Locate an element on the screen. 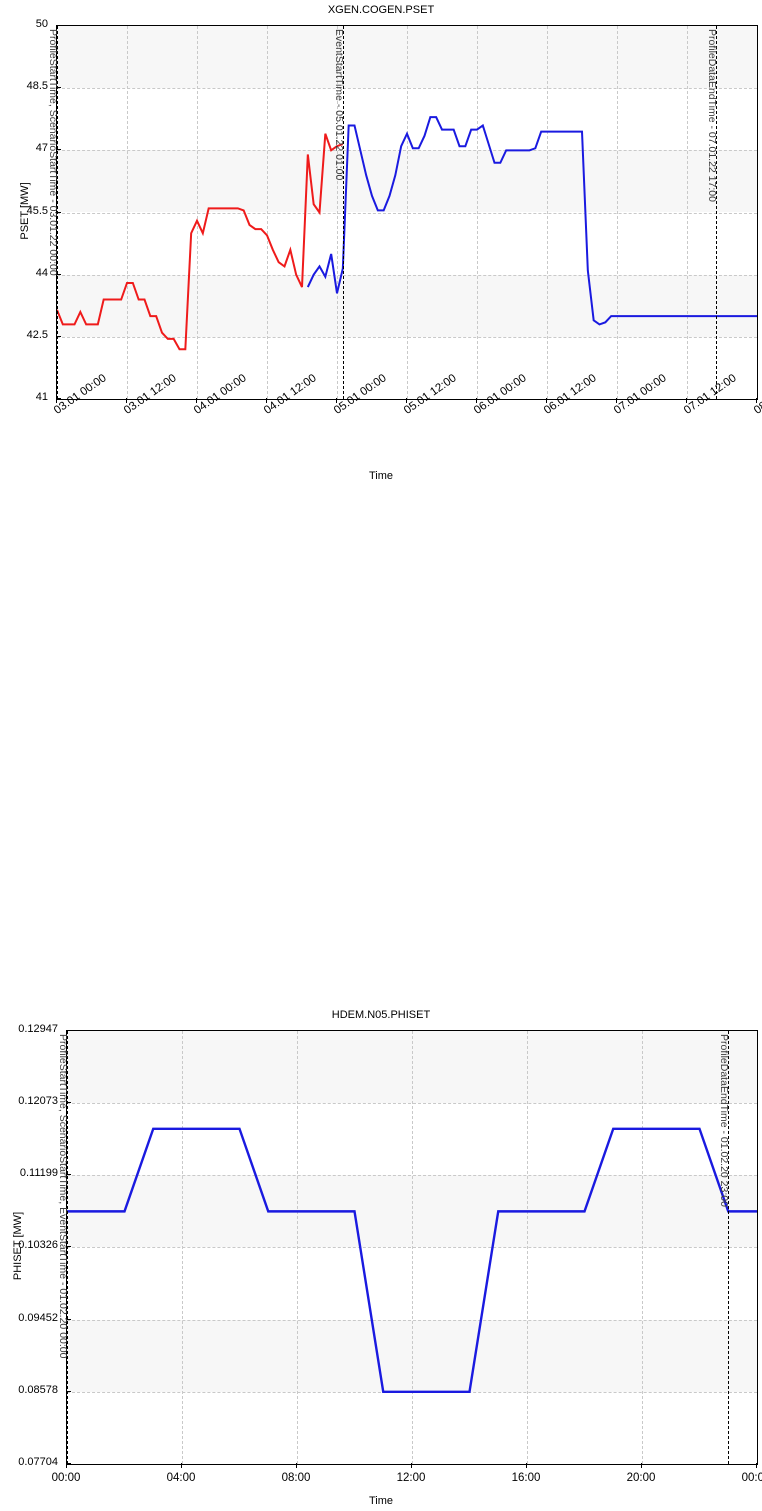  annotation-label: EventStartTime - 05.01.22 01:00 is located at coordinates (338, 105).